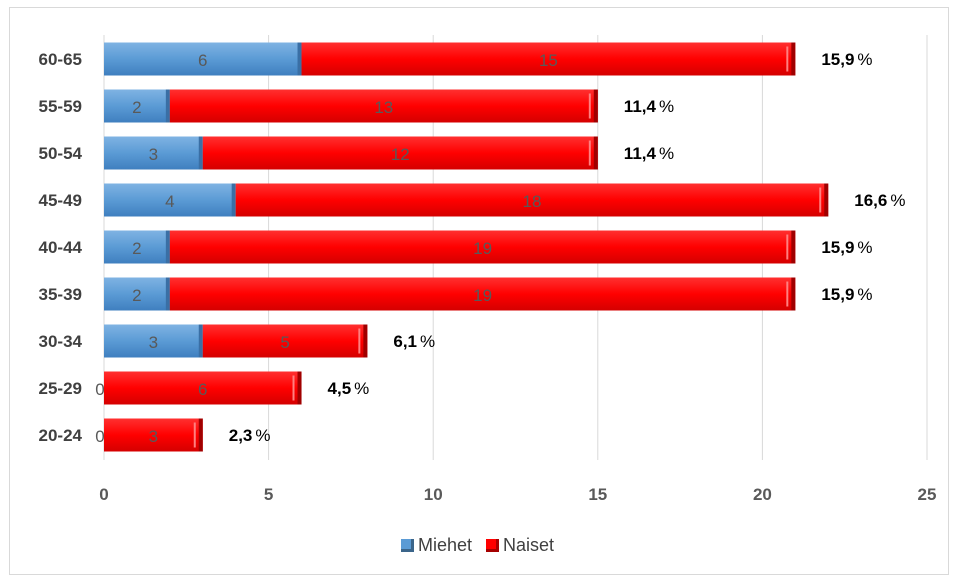 The width and height of the screenshot is (955, 579). I want to click on x-tick-label: 10, so click(433, 494).